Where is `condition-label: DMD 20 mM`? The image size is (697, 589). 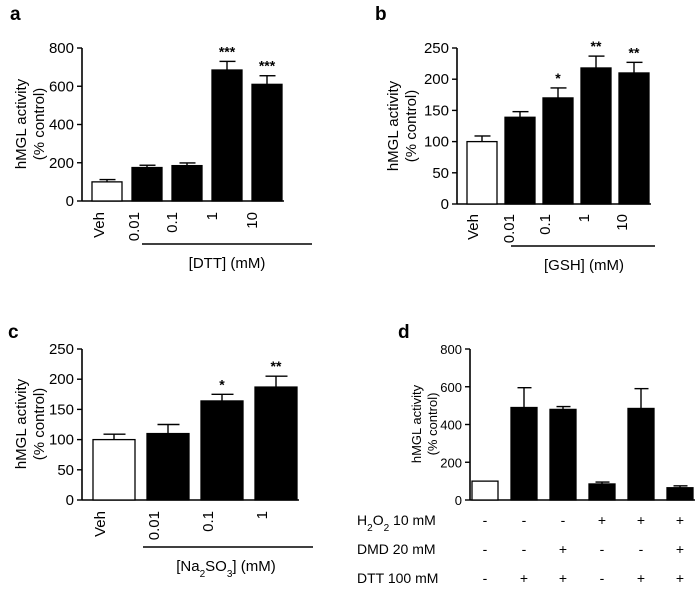 condition-label: DMD 20 mM is located at coordinates (396, 549).